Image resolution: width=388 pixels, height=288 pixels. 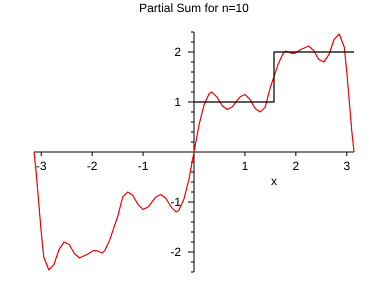 What do you see at coordinates (178, 51) in the screenshot?
I see `y-tick-label: 2` at bounding box center [178, 51].